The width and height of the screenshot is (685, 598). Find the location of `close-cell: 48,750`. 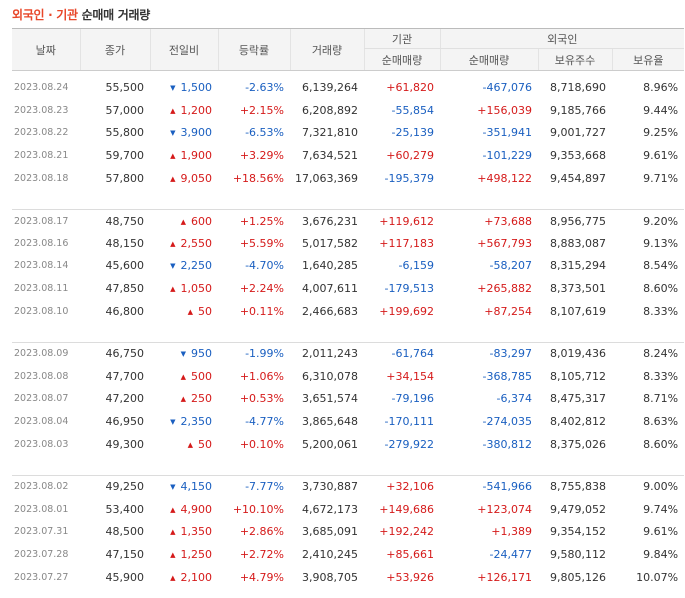

close-cell: 48,750 is located at coordinates (125, 221).